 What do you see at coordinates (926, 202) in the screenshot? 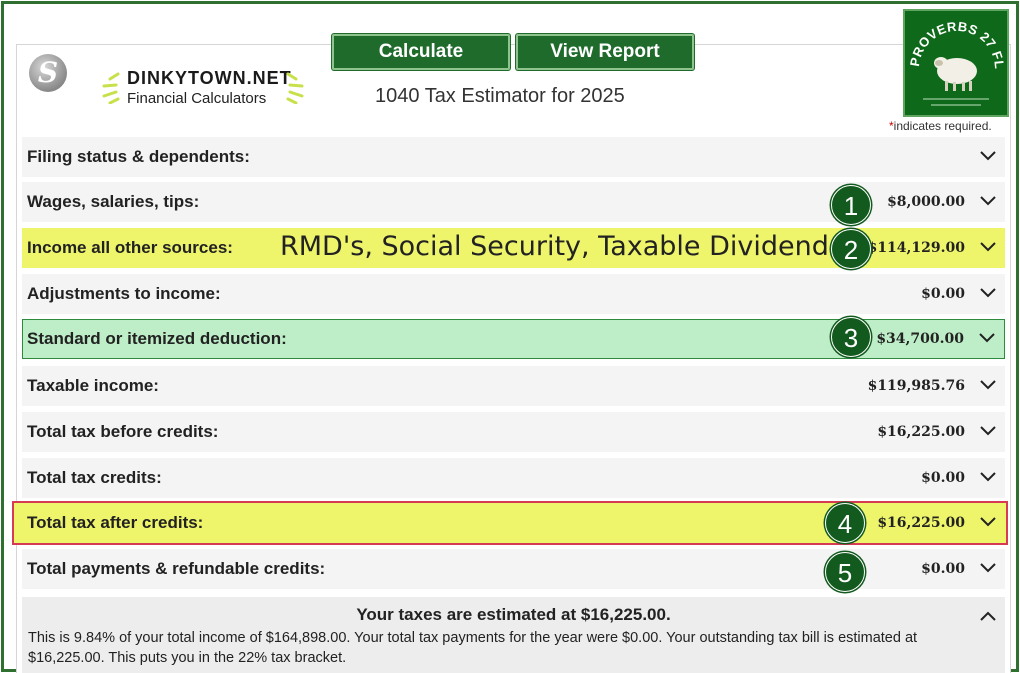
I see `row-value: $8,000.00` at bounding box center [926, 202].